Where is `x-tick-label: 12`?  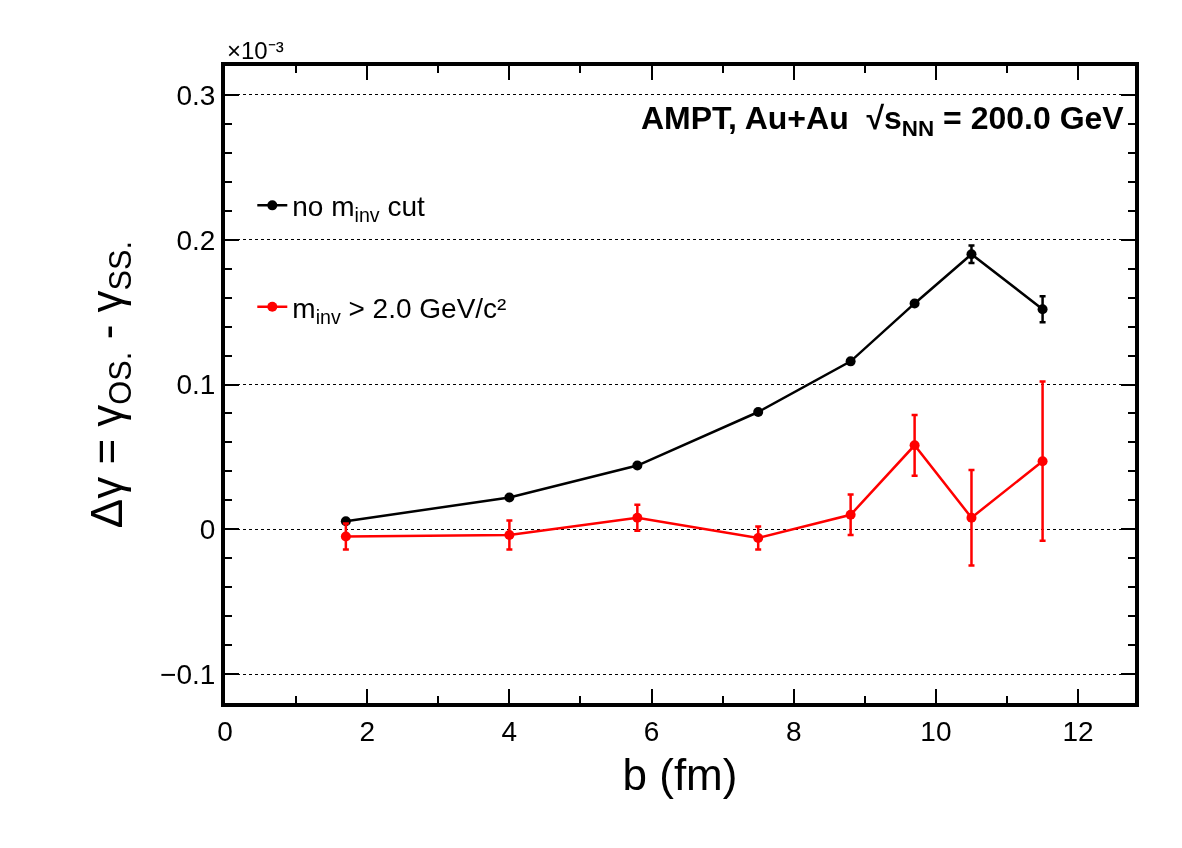
x-tick-label: 12 is located at coordinates (1078, 731).